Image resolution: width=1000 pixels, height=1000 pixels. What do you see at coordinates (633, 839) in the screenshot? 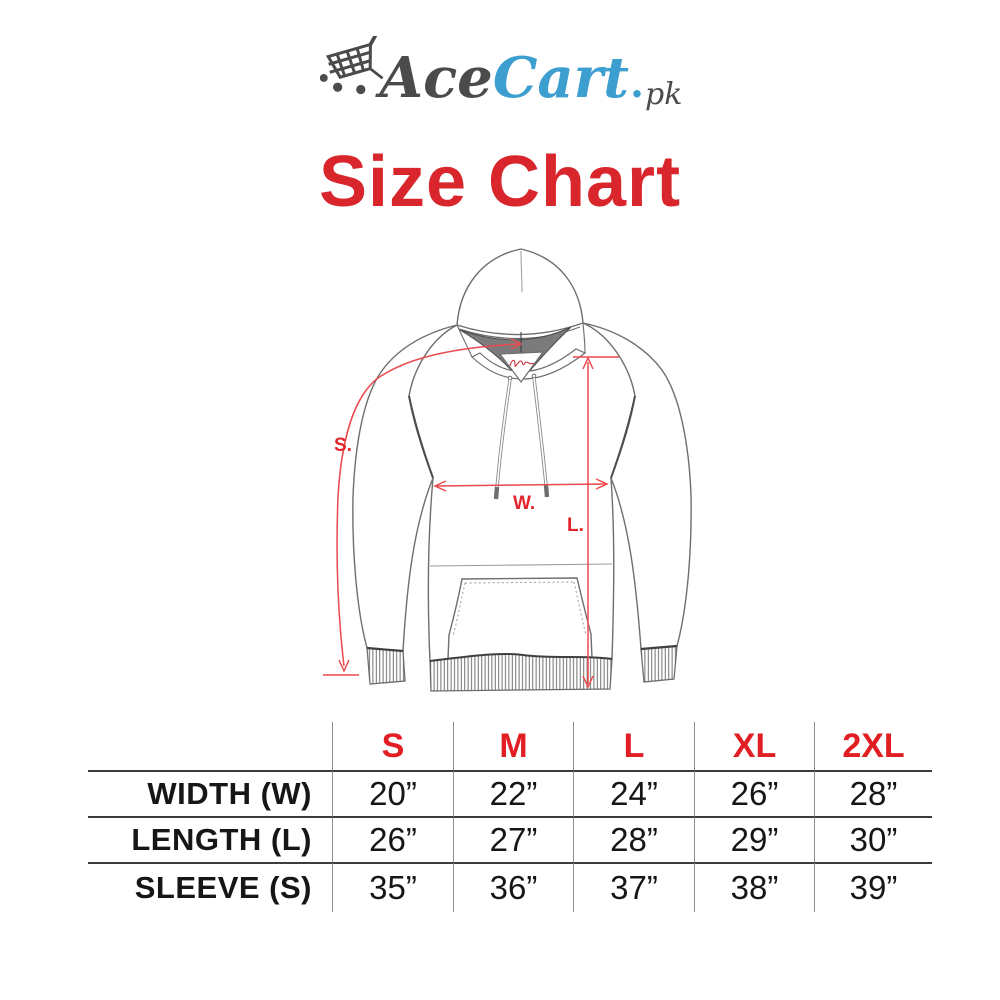
I see `length-value-l: 28”` at bounding box center [633, 839].